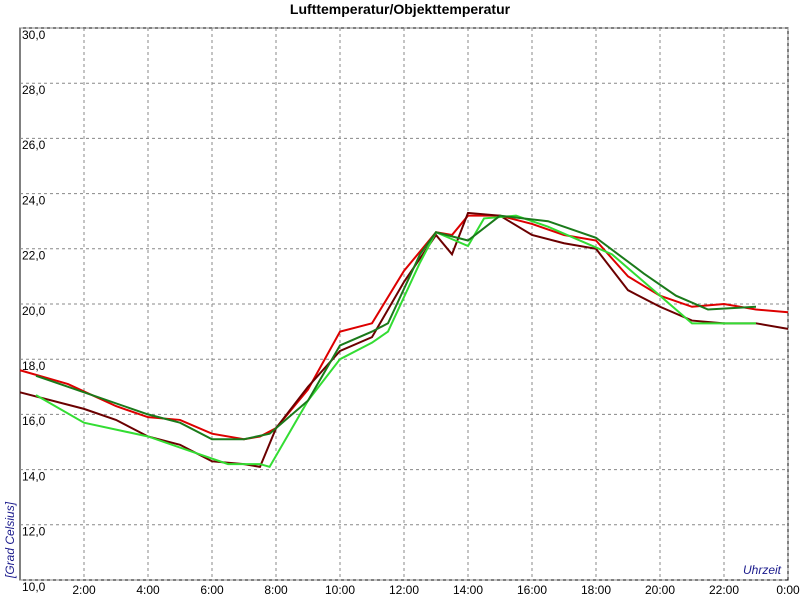 The image size is (800, 600). I want to click on y-tick-label: 30,0, so click(34, 35).